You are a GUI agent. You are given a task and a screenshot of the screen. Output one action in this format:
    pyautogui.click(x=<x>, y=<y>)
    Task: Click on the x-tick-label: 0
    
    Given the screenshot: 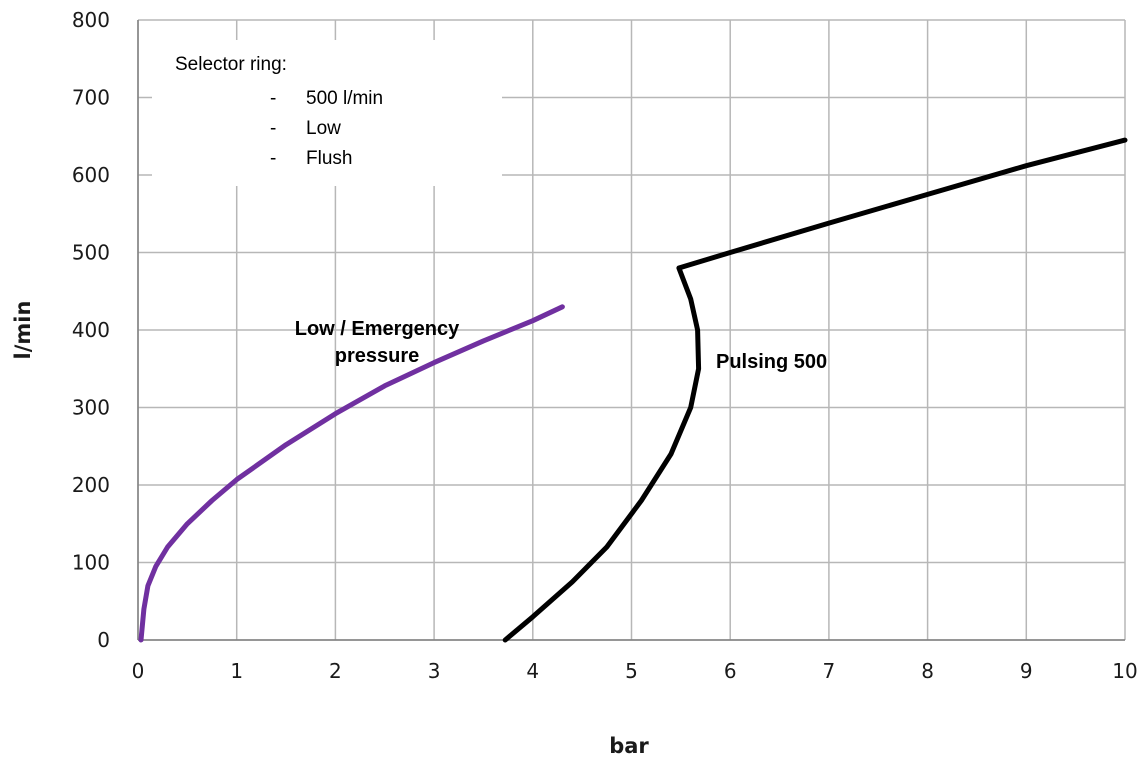 What is the action you would take?
    pyautogui.click(x=138, y=671)
    